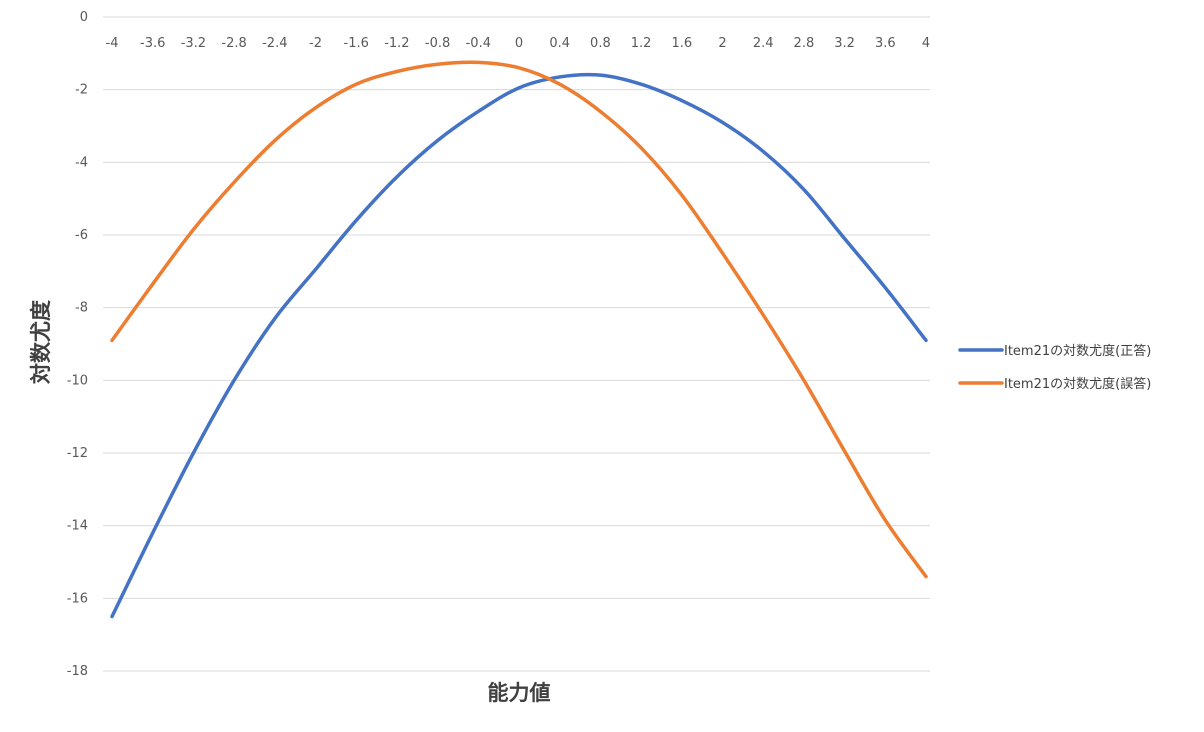 This screenshot has height=732, width=1204. Describe the element at coordinates (1054, 367) in the screenshot. I see `legend: Item21の対数尤度(正答) Item21の対数尤度(誤答)` at that location.